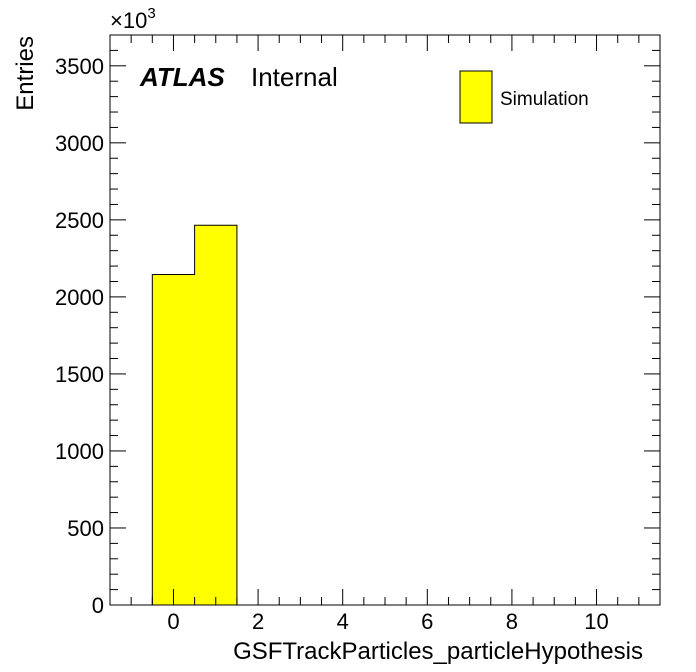  What do you see at coordinates (98, 605) in the screenshot?
I see `y-tick-label: 0` at bounding box center [98, 605].